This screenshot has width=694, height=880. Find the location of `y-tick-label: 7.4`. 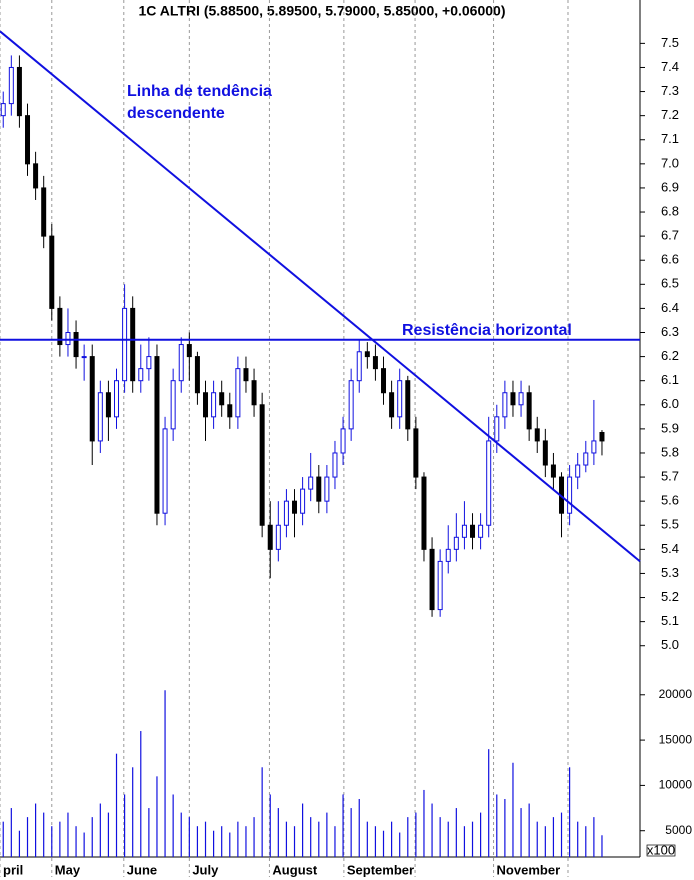

y-tick-label: 7.4 is located at coordinates (670, 66).